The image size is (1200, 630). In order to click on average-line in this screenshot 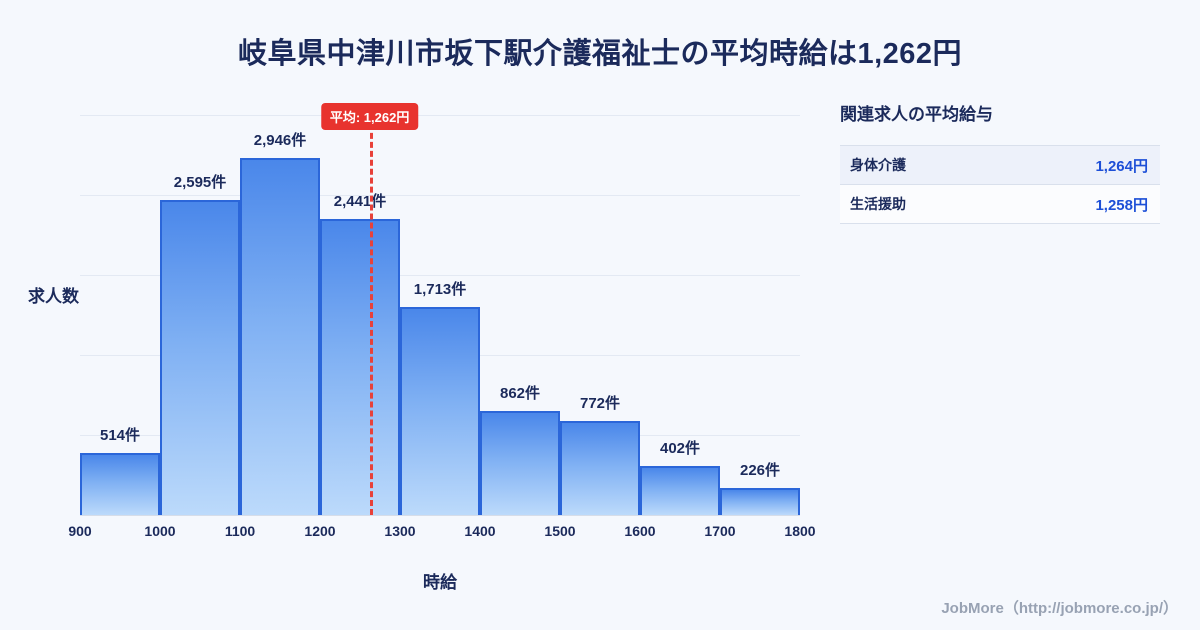, I will do `click(371, 315)`.